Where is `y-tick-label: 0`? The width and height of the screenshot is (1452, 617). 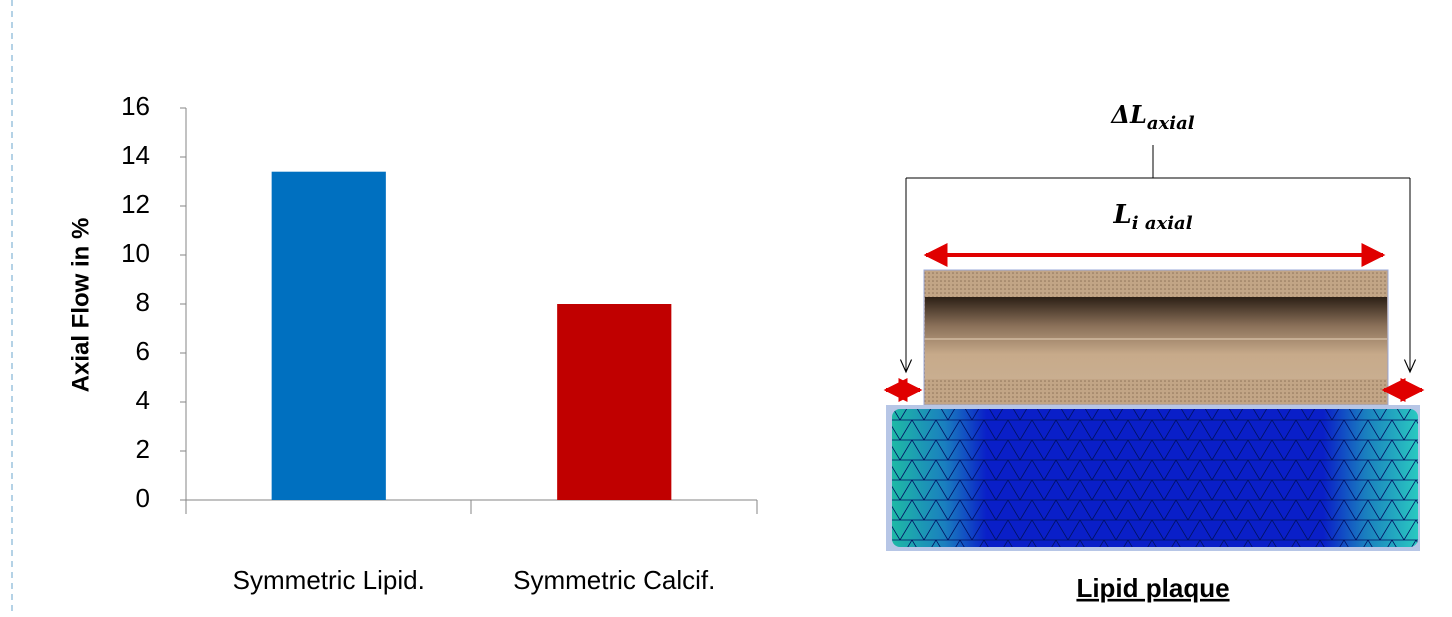
y-tick-label: 0 is located at coordinates (143, 498).